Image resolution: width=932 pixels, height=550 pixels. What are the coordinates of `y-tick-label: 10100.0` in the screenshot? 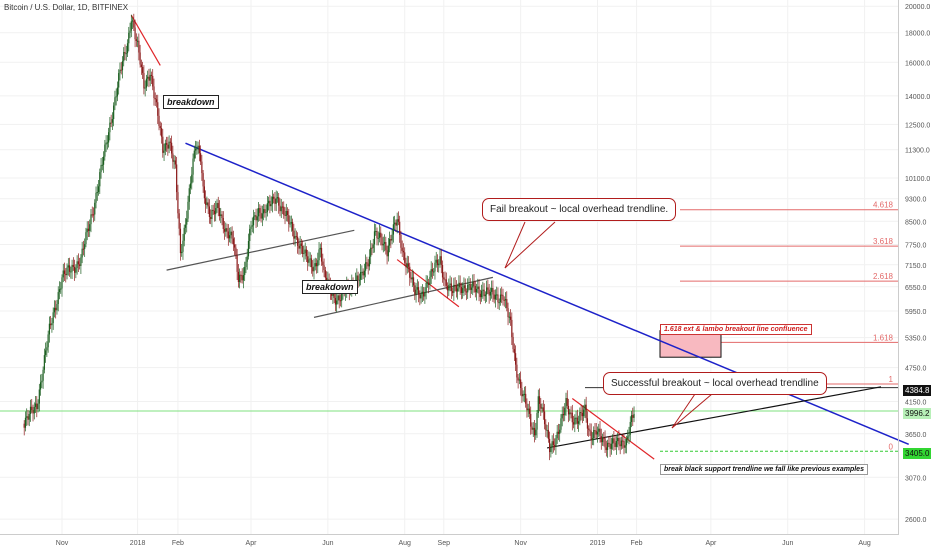 It's located at (917, 179).